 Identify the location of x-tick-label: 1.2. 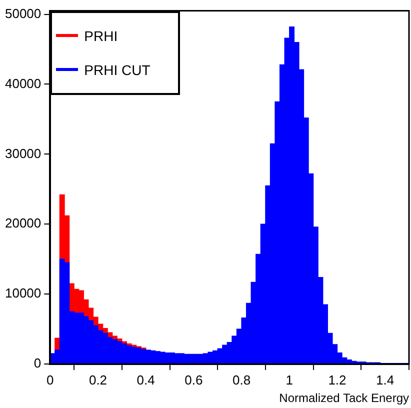
(337, 380).